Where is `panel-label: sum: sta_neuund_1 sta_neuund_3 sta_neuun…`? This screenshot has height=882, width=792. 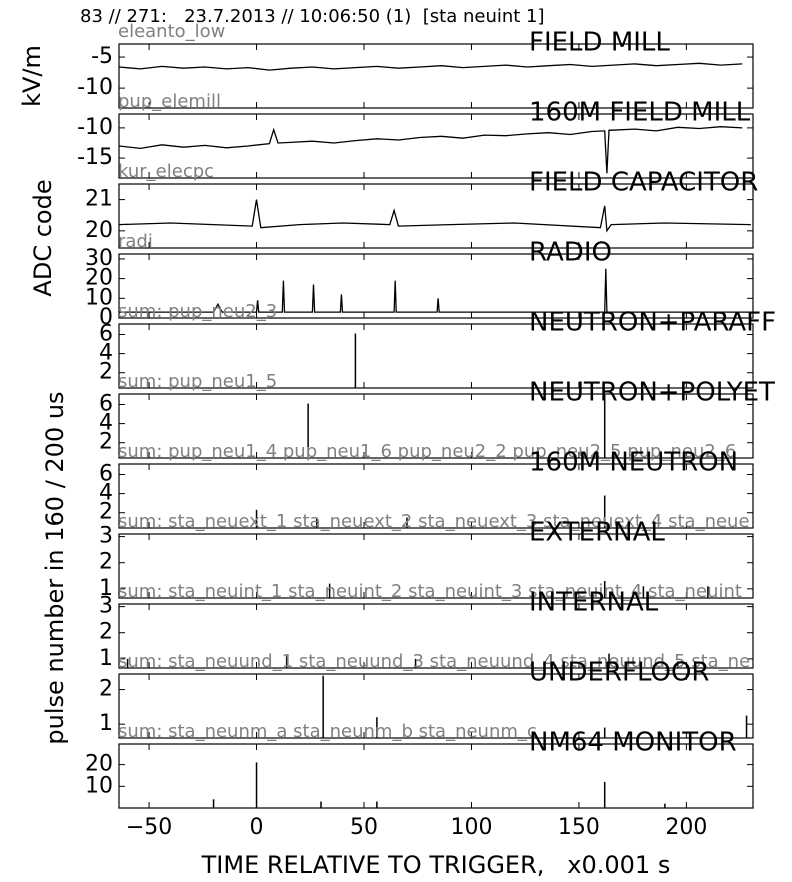
panel-label: sum: sta_neuund_1 sta_neuund_3 sta_neuun… is located at coordinates (434, 661).